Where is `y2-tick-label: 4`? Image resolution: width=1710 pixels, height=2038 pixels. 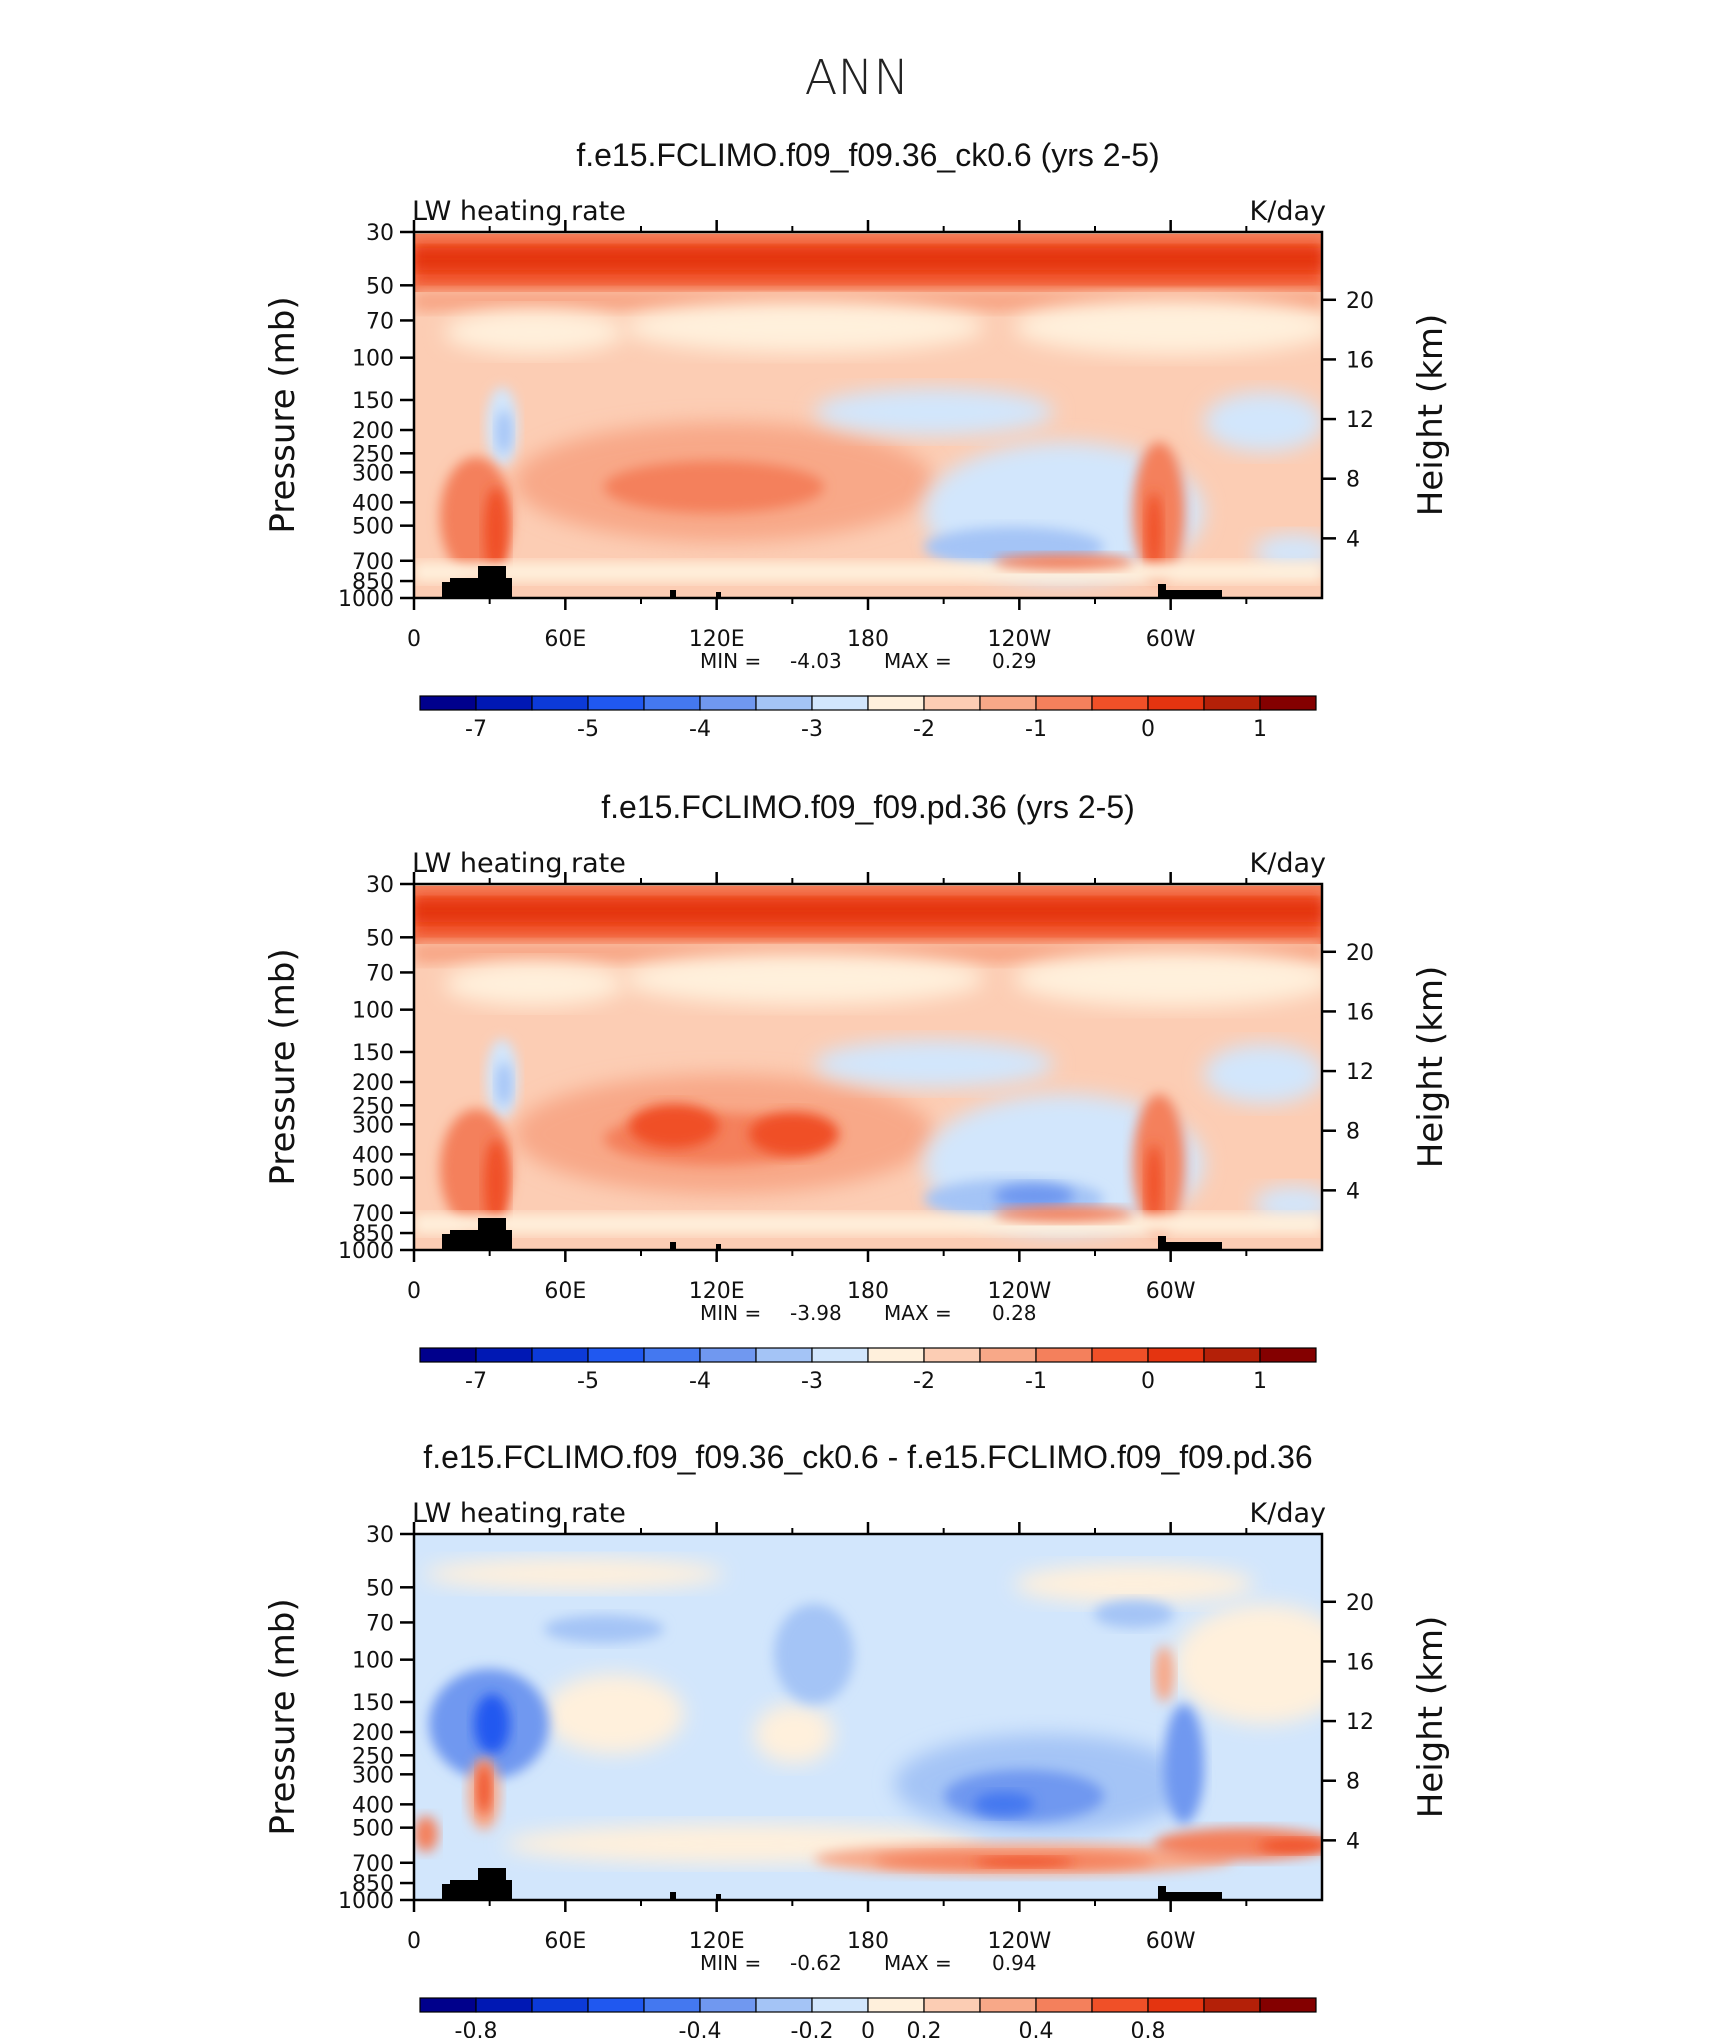 y2-tick-label: 4 is located at coordinates (1353, 1841).